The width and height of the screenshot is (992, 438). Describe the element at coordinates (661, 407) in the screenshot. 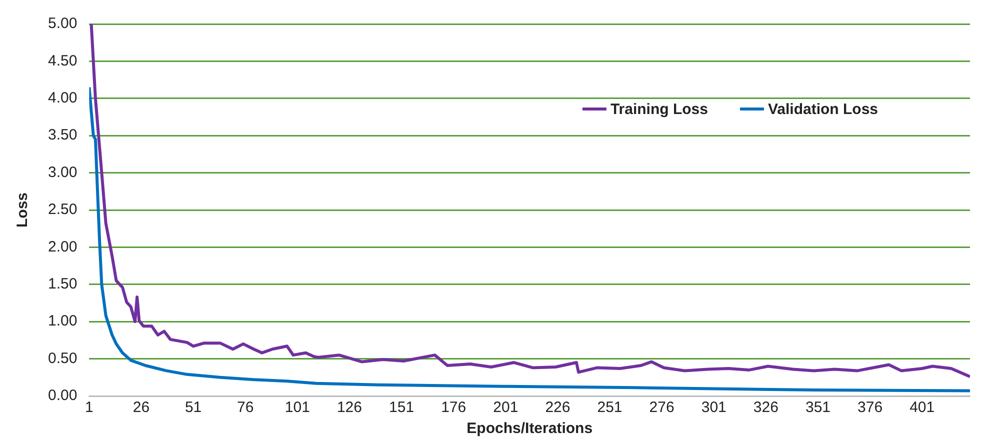

I see `x-tick-label: 276` at that location.